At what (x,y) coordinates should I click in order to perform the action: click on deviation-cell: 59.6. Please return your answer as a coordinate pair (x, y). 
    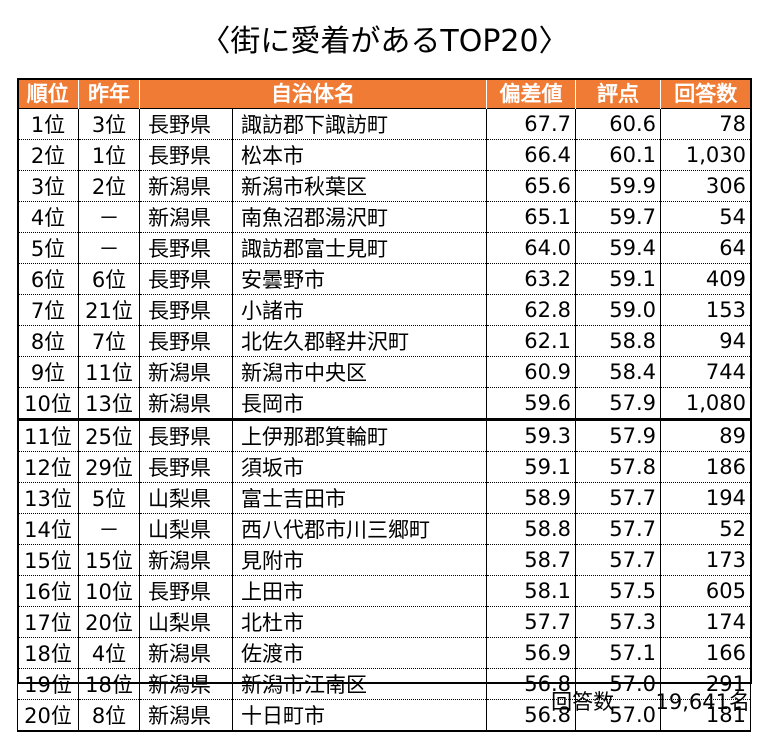
    Looking at the image, I should click on (531, 403).